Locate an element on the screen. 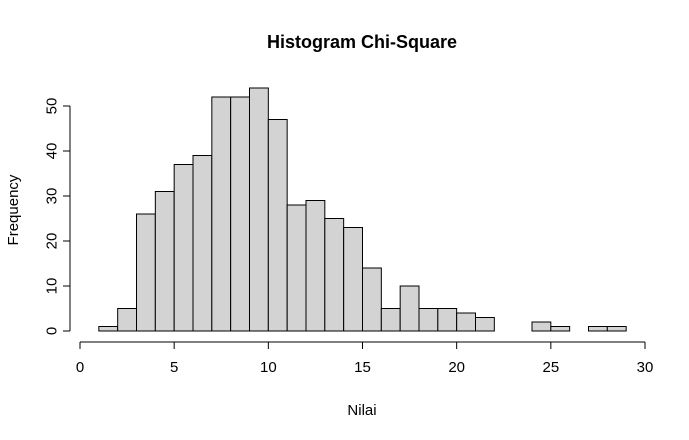  x-axis-label: Nilai is located at coordinates (361, 410).